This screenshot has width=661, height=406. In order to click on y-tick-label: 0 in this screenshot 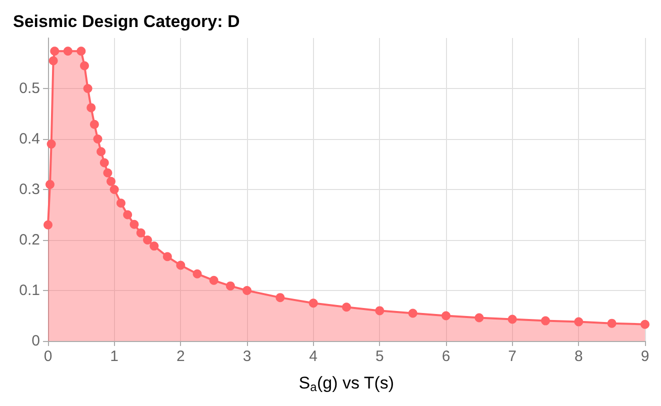, I will do `click(36, 341)`.